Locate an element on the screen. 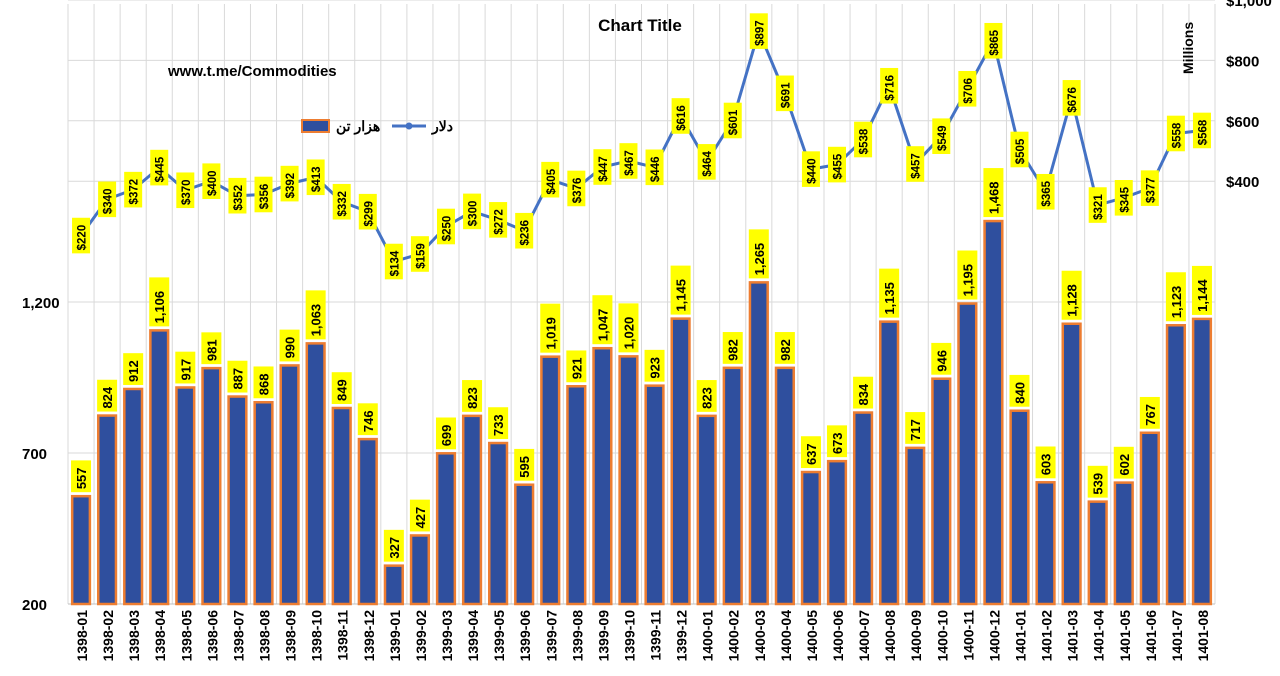 The image size is (1280, 676). line-data-label: $250 is located at coordinates (447, 229).